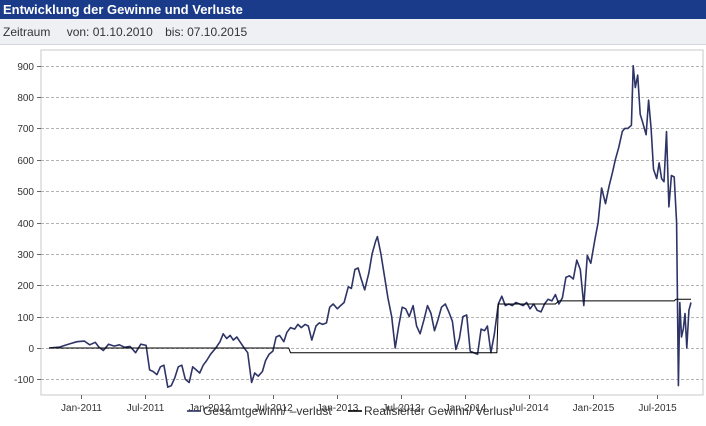 Image resolution: width=706 pixels, height=426 pixels. I want to click on y-tick-label: 400, so click(25, 224).